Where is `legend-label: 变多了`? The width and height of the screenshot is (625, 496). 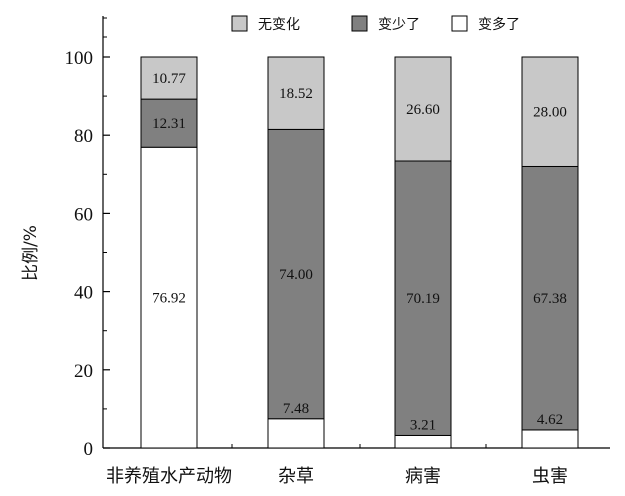
legend-label: 变多了 is located at coordinates (499, 24).